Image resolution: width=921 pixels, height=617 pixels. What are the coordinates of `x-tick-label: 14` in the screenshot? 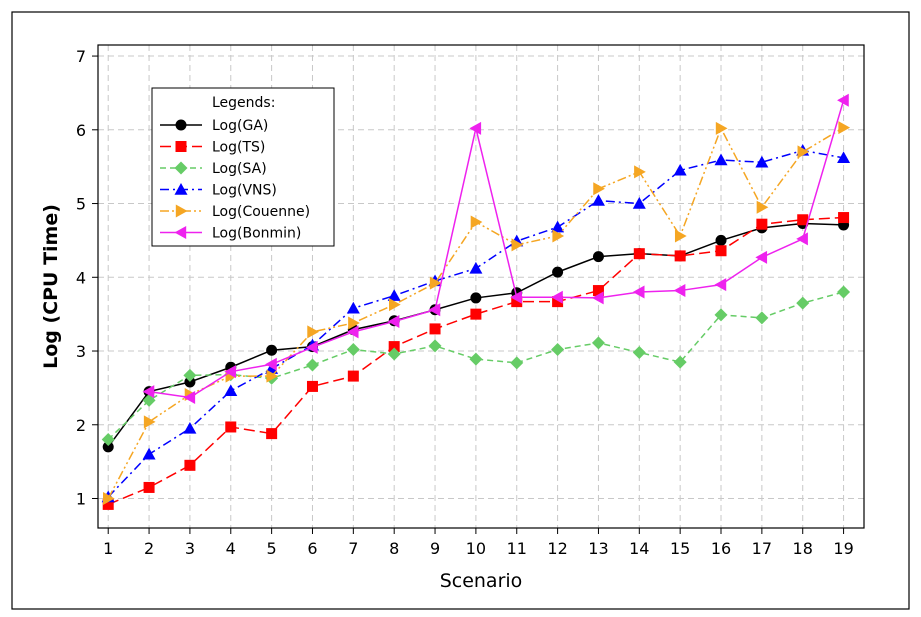 It's located at (639, 548).